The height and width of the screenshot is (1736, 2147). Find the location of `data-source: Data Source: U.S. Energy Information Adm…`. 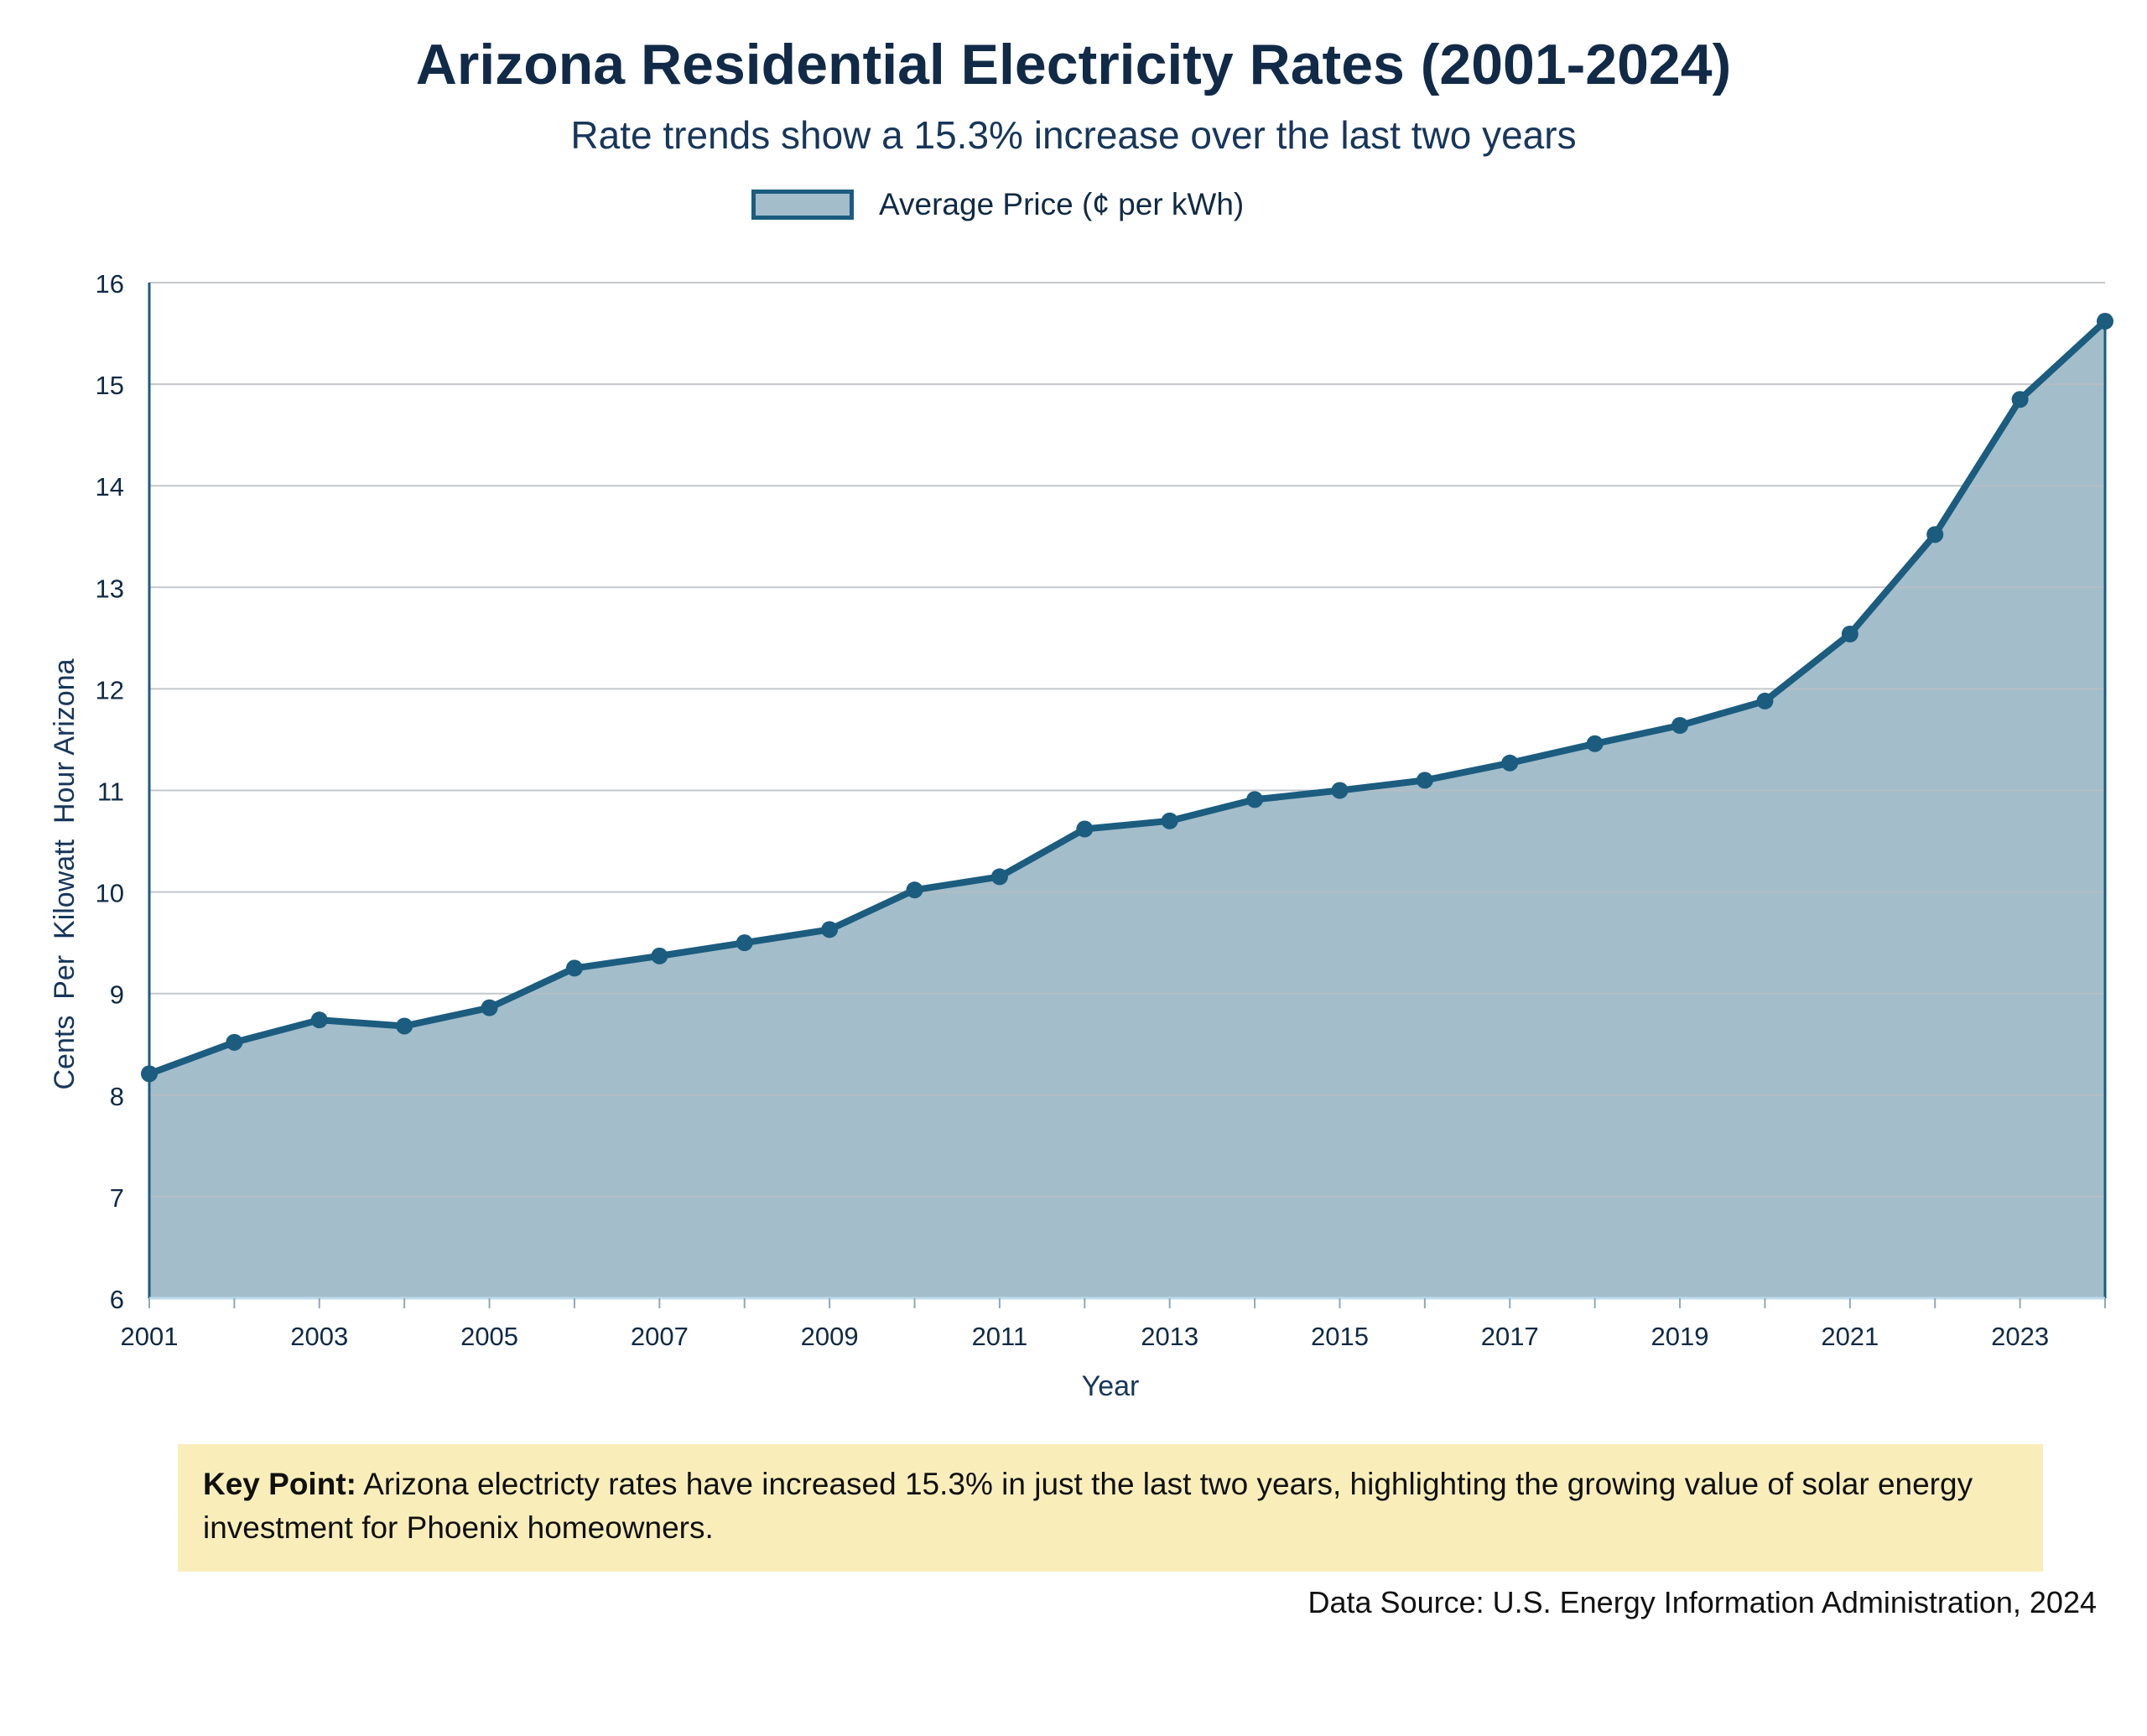

data-source: Data Source: U.S. Energy Information Adm… is located at coordinates (1702, 1602).